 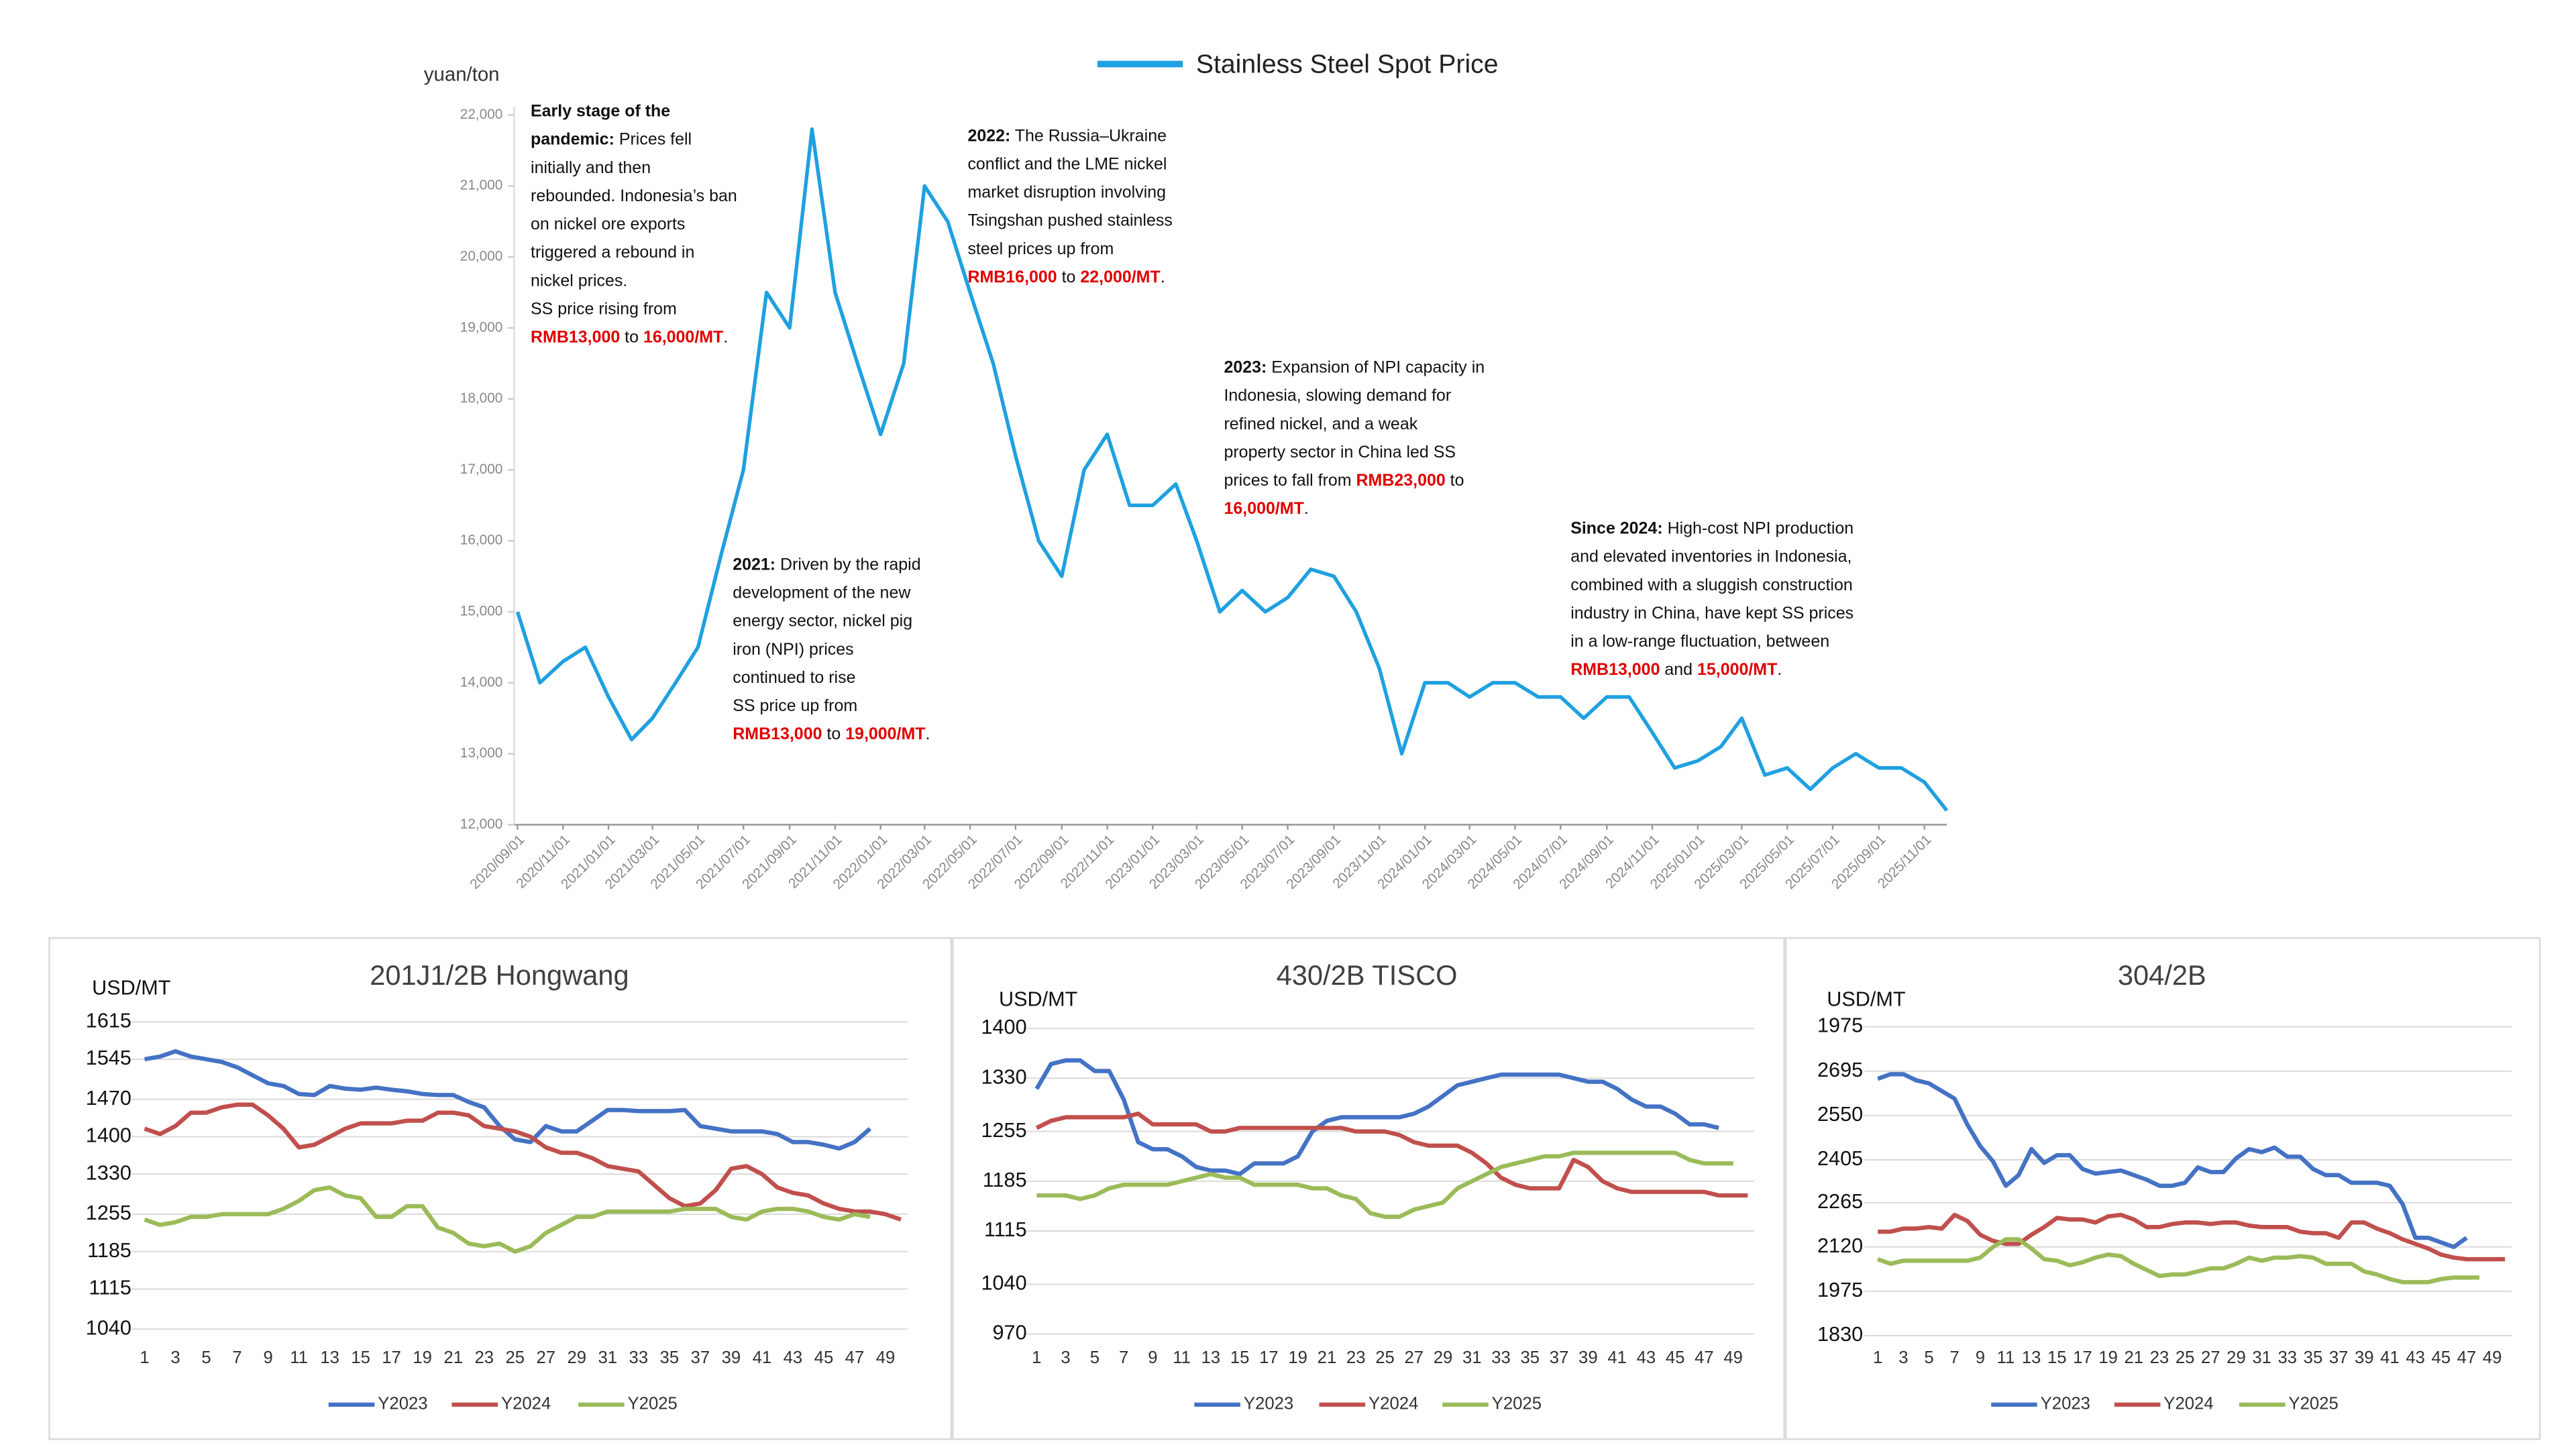 I want to click on annotation-line: refined nickel, and a weak, so click(x=1320, y=423).